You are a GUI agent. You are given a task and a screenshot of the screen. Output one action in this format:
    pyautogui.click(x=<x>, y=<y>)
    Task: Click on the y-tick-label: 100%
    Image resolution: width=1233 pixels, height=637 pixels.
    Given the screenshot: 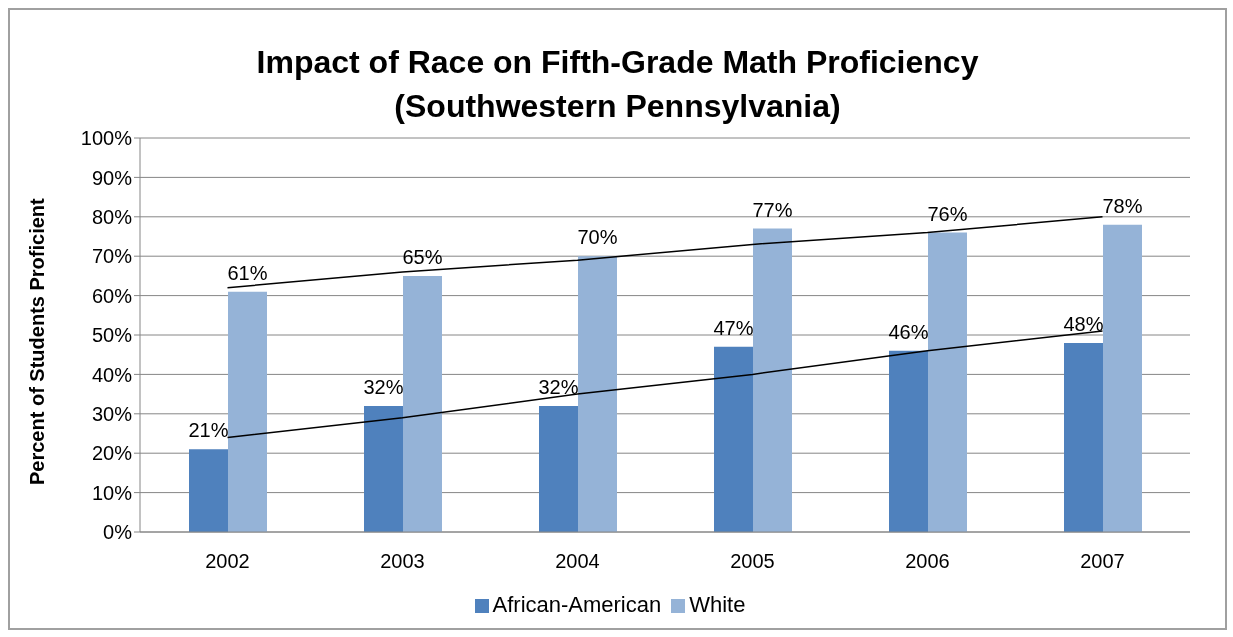 What is the action you would take?
    pyautogui.click(x=106, y=138)
    